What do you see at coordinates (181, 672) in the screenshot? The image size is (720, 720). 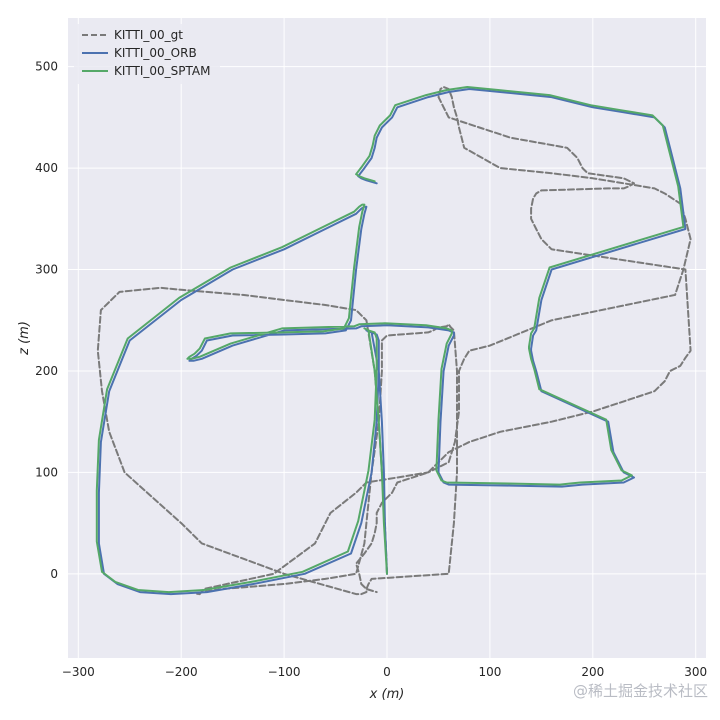 I see `x-tick-label: −200` at bounding box center [181, 672].